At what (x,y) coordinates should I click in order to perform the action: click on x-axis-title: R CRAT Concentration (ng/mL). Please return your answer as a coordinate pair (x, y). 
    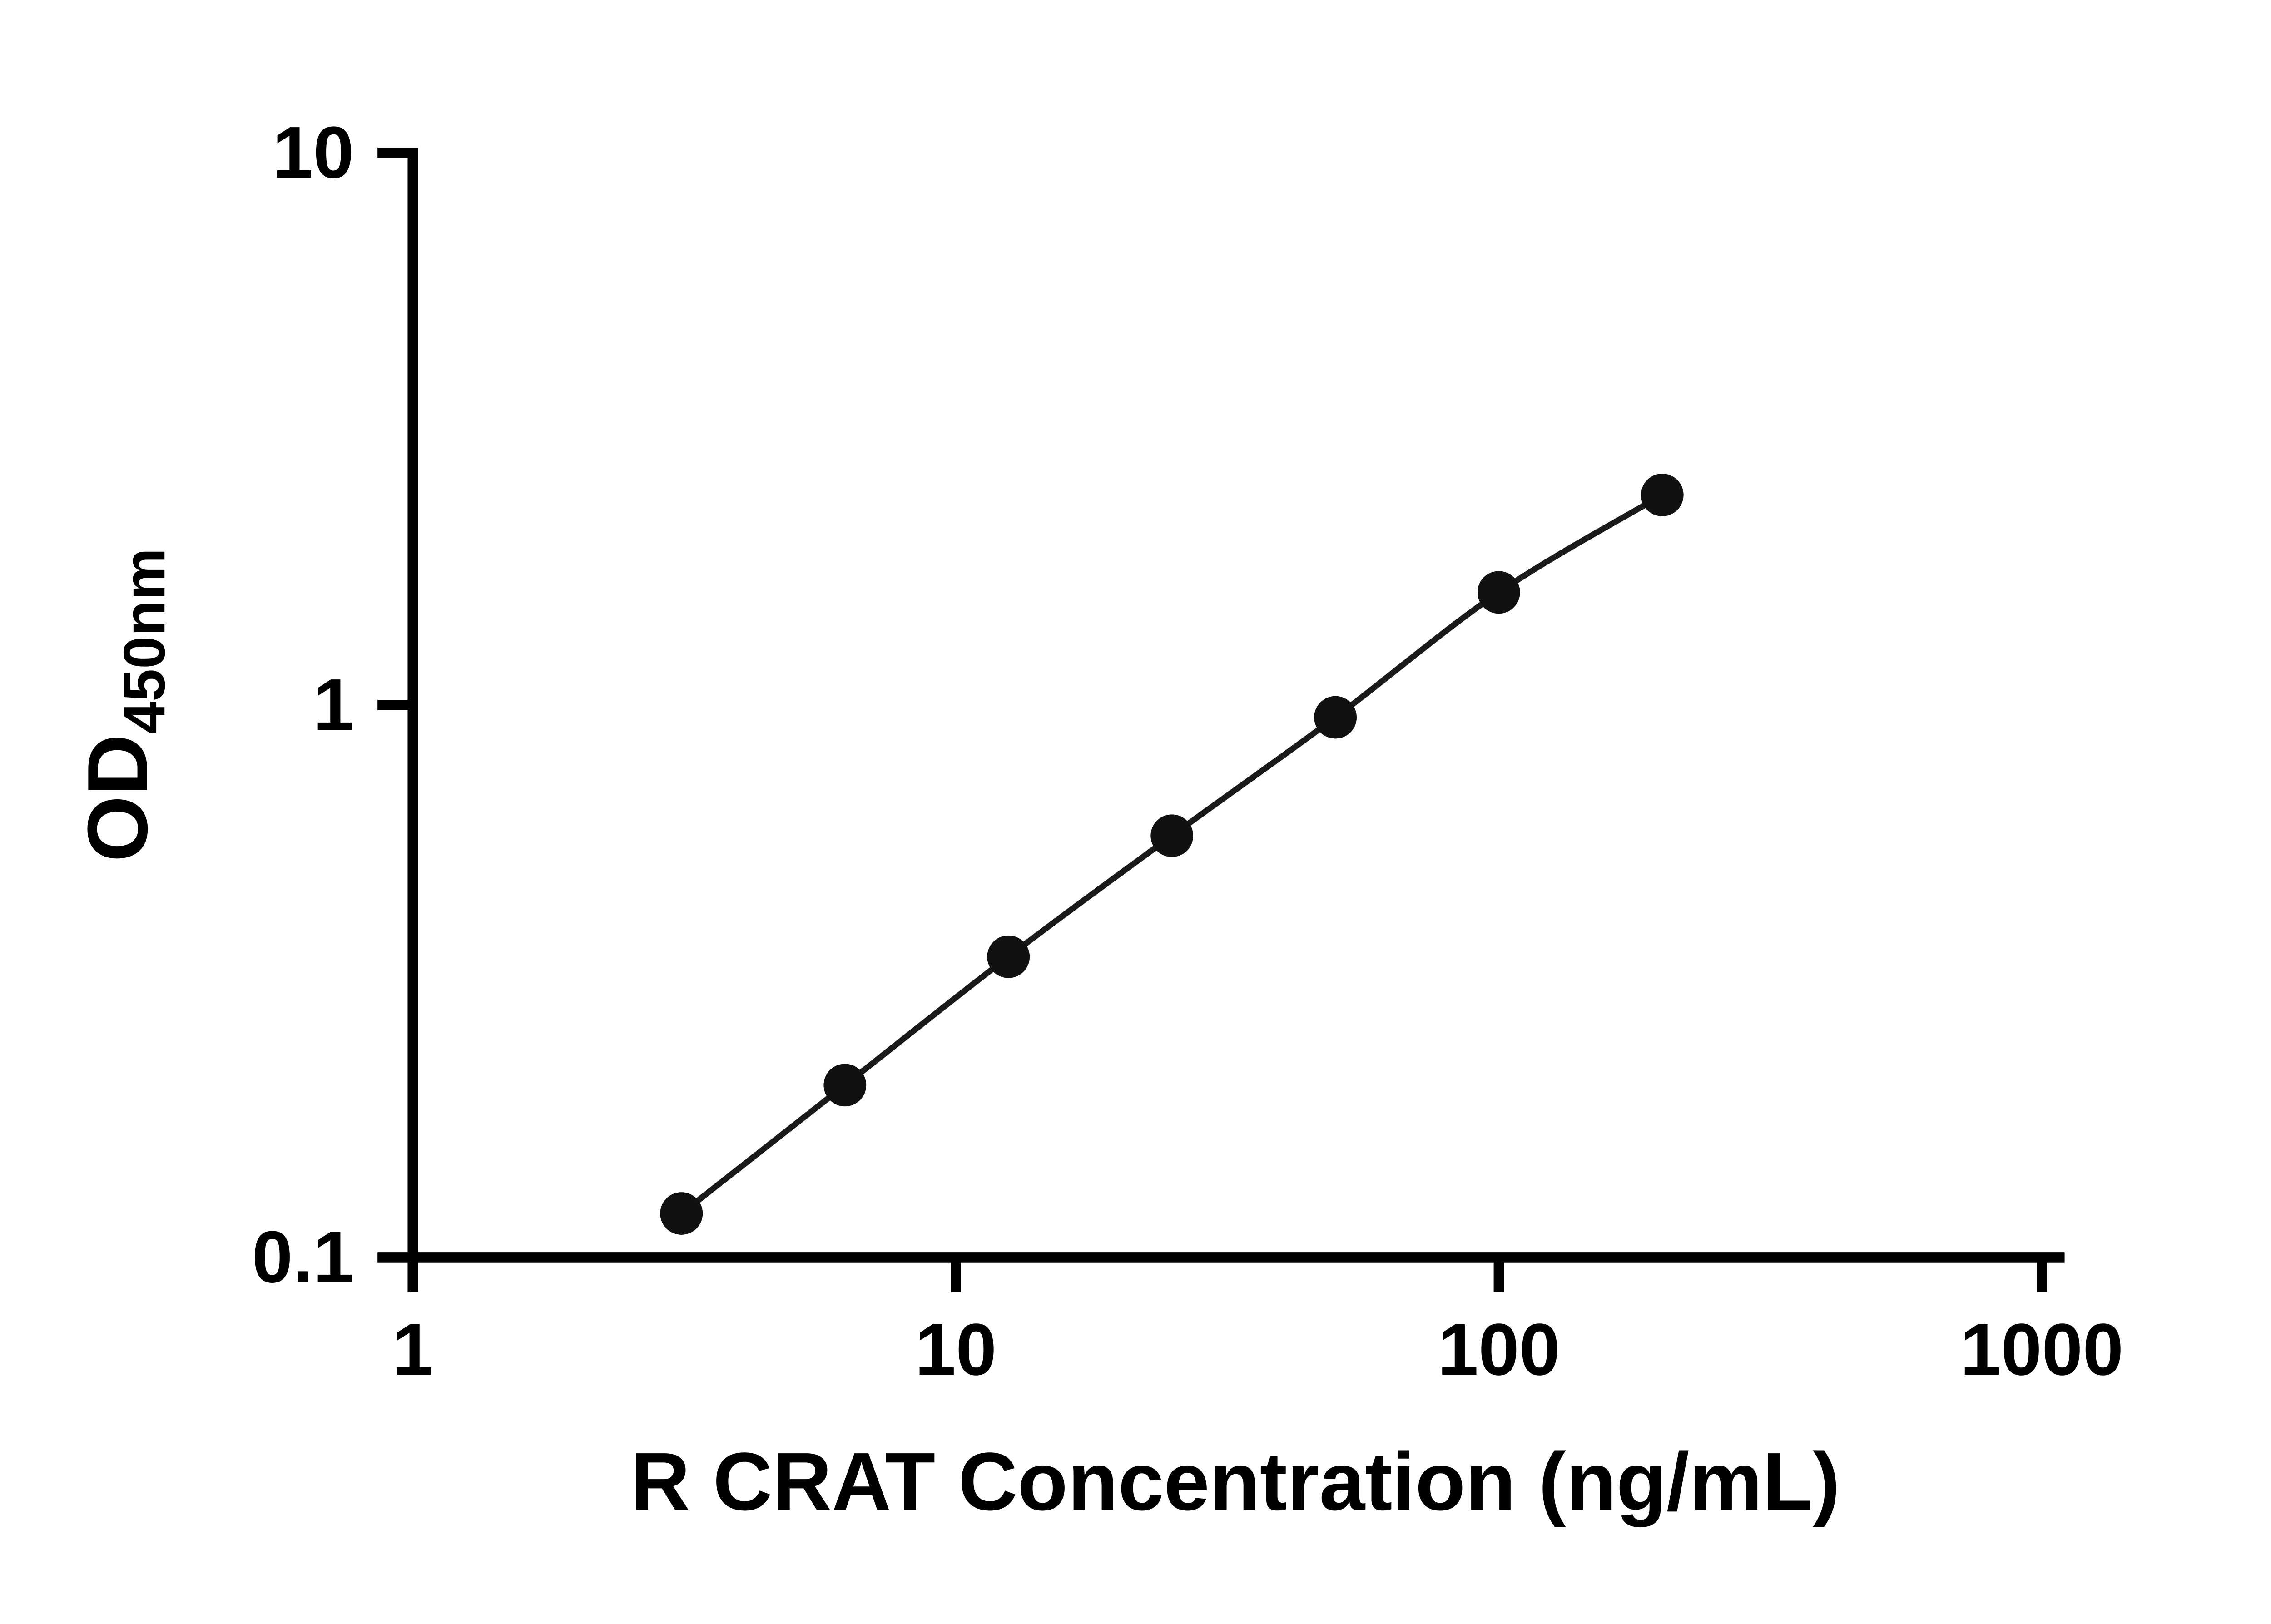
    Looking at the image, I should click on (1235, 1482).